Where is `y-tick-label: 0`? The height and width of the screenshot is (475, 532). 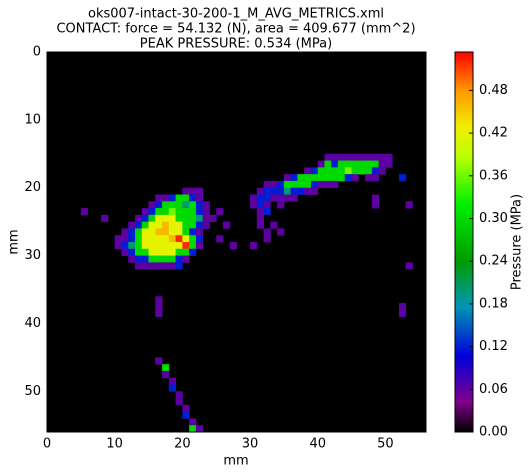 y-tick-label: 0 is located at coordinates (37, 52).